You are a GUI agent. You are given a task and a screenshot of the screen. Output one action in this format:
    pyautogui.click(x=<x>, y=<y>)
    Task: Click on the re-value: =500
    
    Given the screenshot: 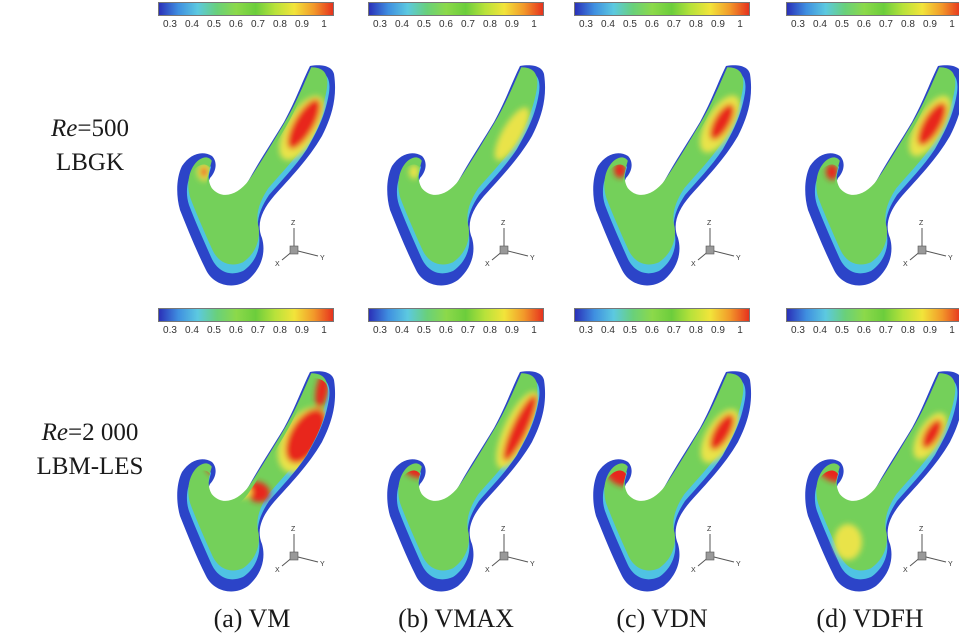 What is the action you would take?
    pyautogui.click(x=103, y=128)
    